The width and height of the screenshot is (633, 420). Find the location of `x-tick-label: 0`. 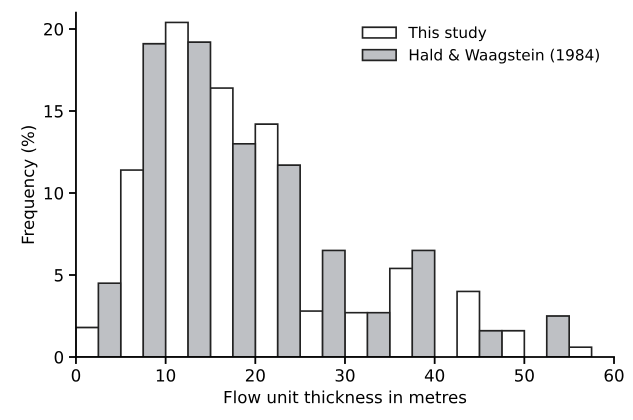

x-tick-label: 0 is located at coordinates (76, 375).